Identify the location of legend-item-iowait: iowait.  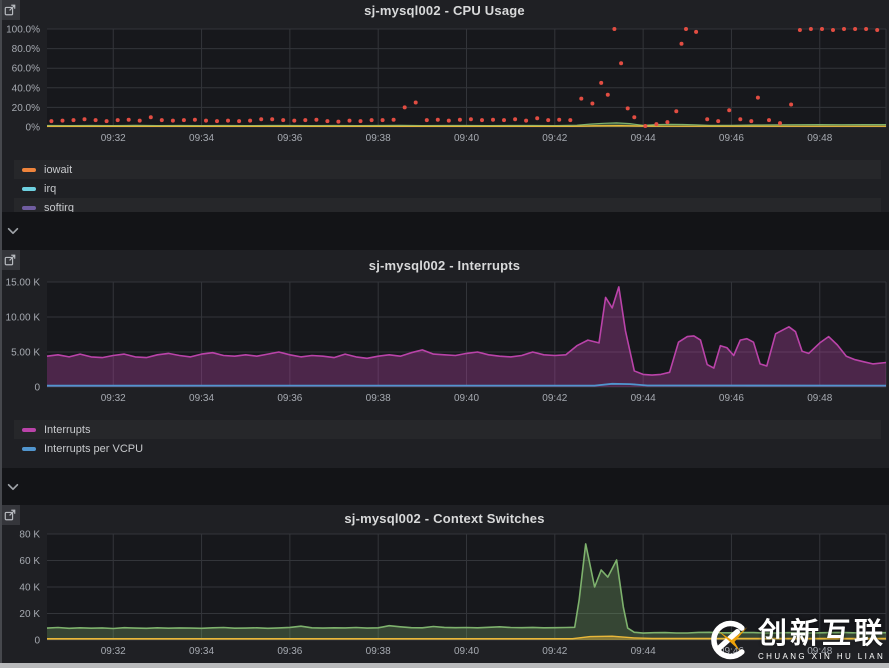
(447, 169).